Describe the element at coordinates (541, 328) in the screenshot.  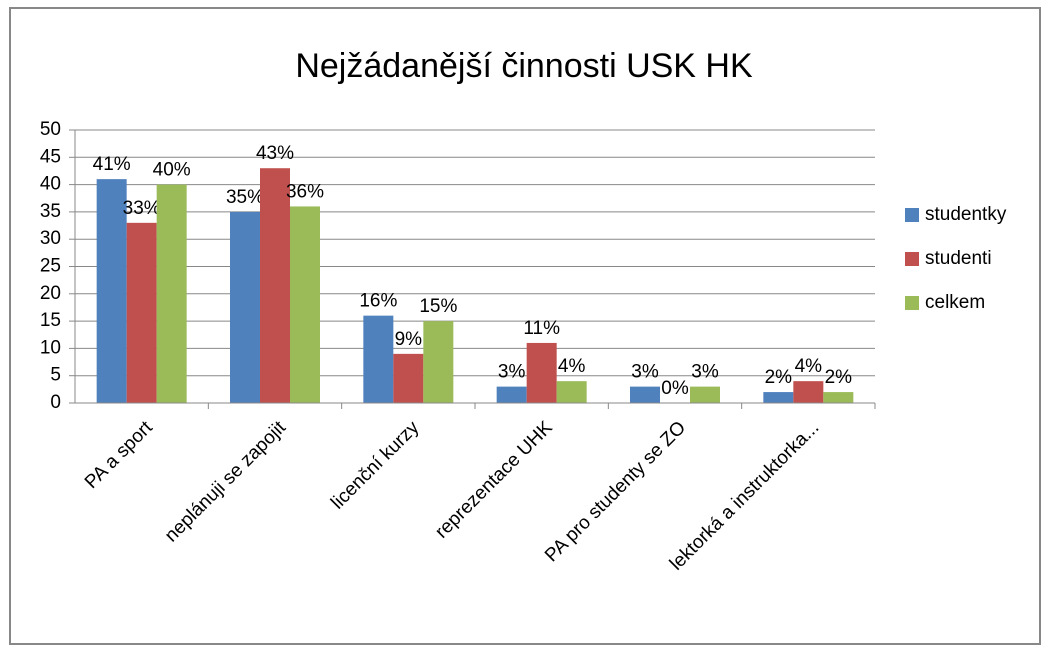
I see `value-label: 11%` at that location.